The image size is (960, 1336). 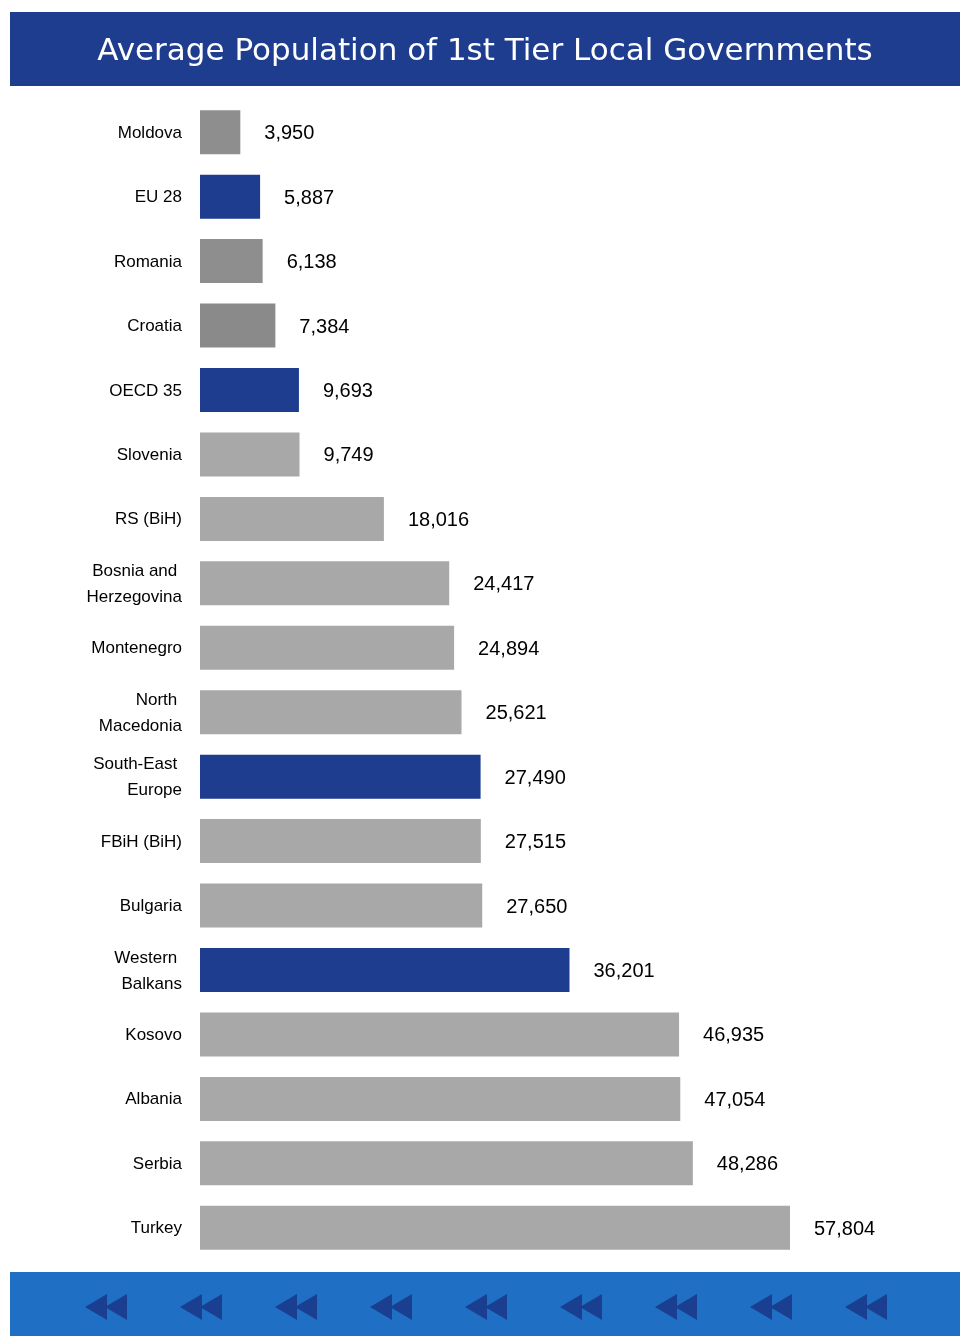 I want to click on data-label: 27,650, so click(x=537, y=905).